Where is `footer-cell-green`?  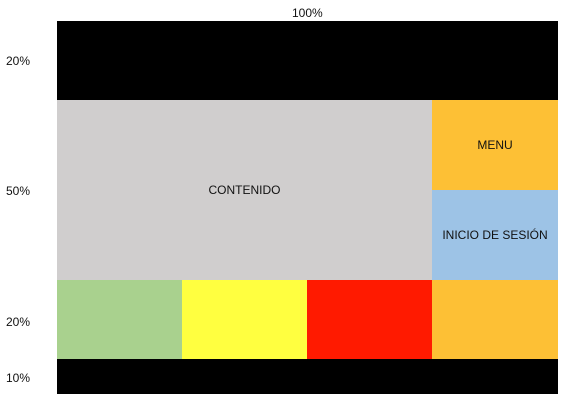 footer-cell-green is located at coordinates (119, 319).